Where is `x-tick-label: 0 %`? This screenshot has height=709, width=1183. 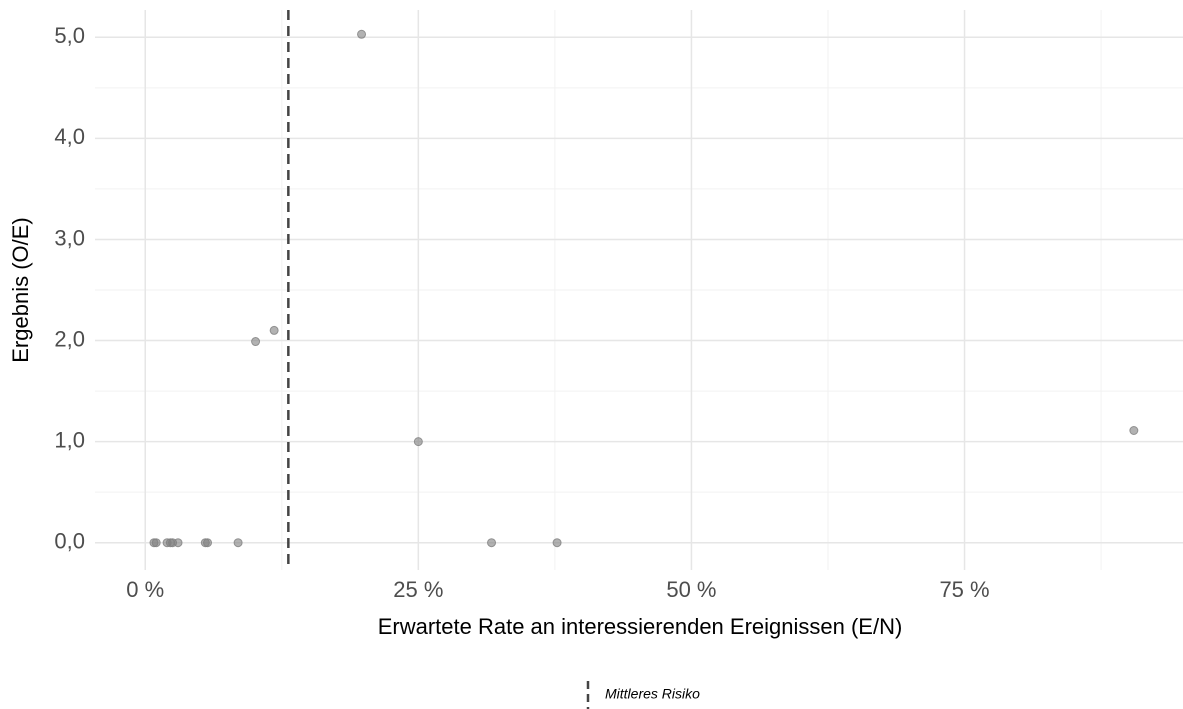
x-tick-label: 0 % is located at coordinates (145, 589).